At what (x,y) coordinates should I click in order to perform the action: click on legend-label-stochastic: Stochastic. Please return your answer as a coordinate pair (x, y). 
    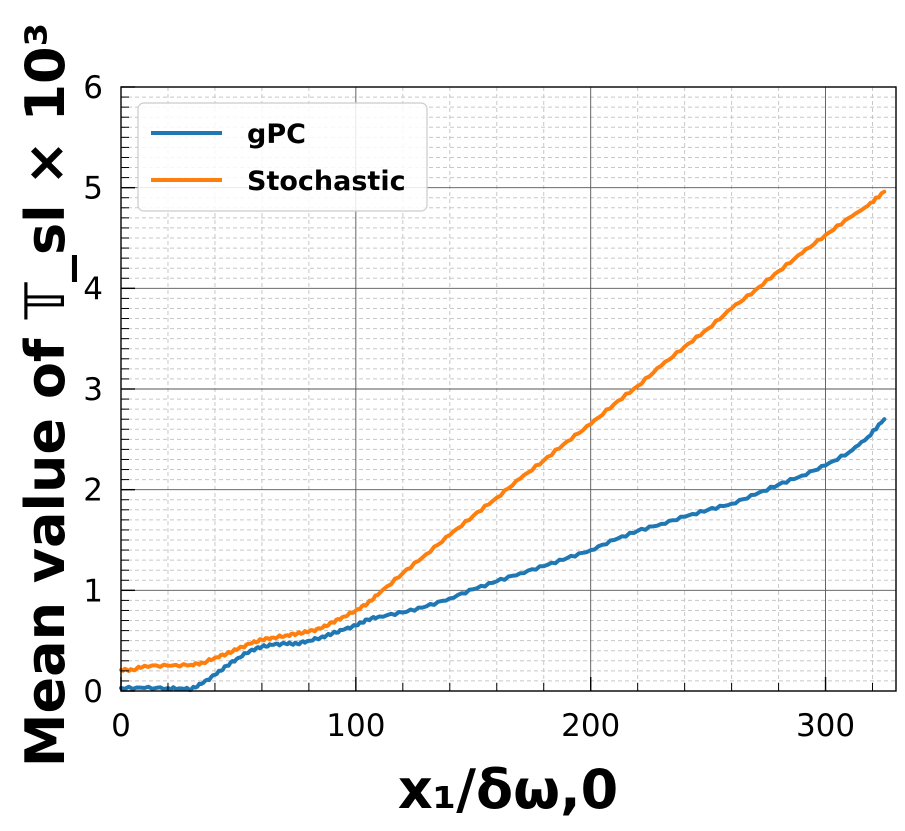
    Looking at the image, I should click on (326, 181).